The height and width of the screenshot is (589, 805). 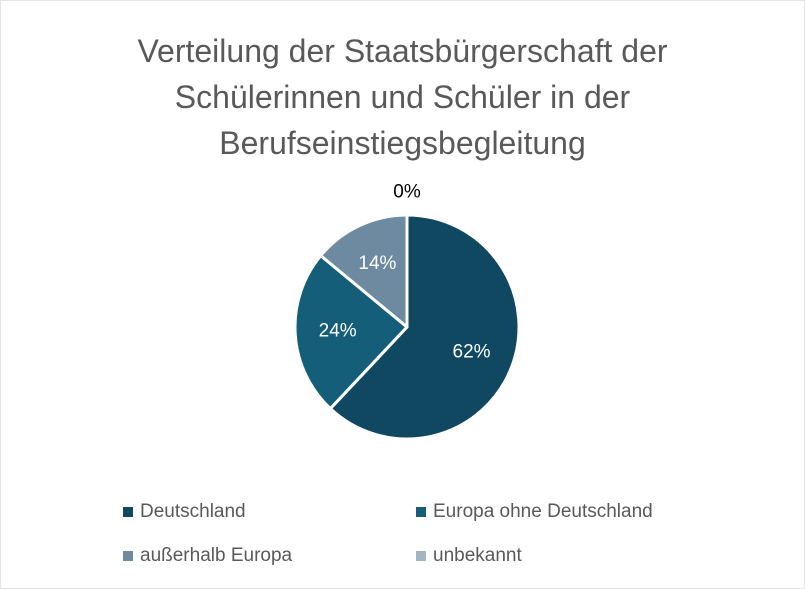 What do you see at coordinates (377, 263) in the screenshot?
I see `data-label: 14%` at bounding box center [377, 263].